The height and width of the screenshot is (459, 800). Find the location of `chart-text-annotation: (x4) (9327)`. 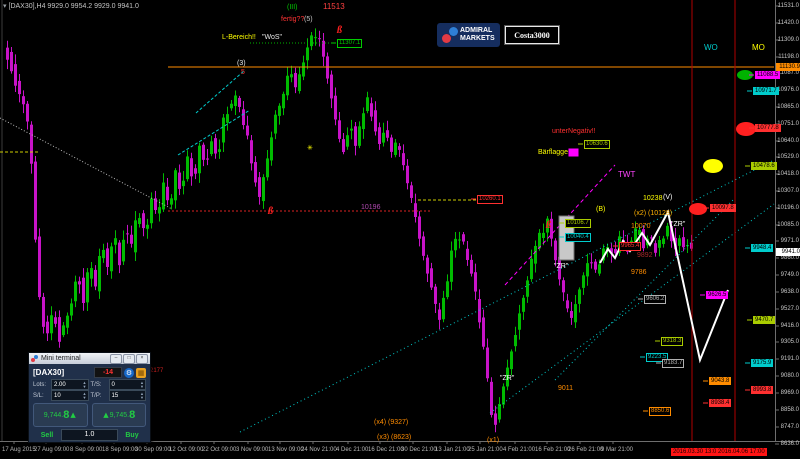

chart-text-annotation: (x4) (9327) is located at coordinates (391, 422).